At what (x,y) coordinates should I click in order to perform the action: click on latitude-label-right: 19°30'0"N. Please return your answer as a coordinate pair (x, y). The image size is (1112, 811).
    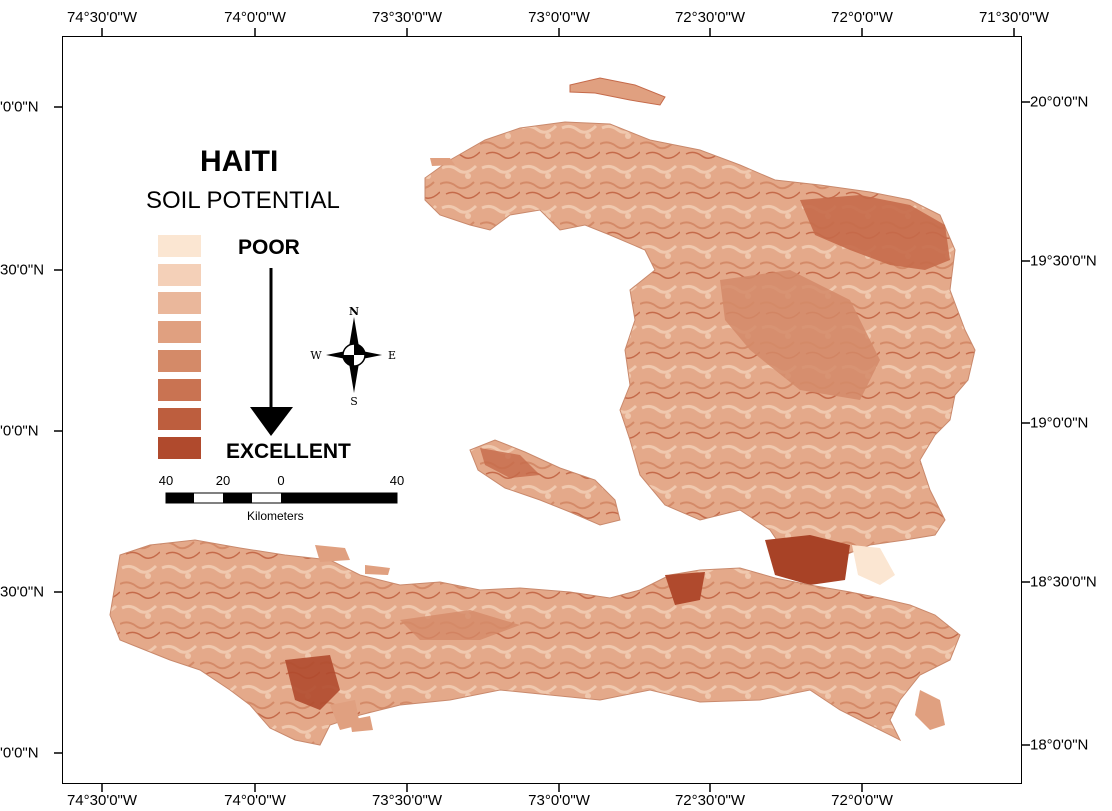
    Looking at the image, I should click on (1063, 261).